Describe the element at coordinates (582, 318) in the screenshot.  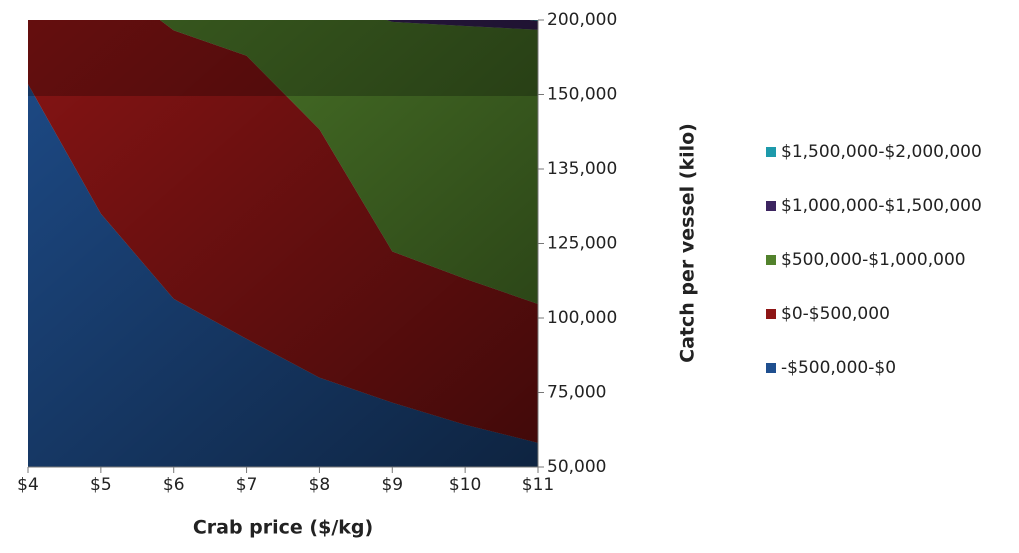
I see `y-tick-label: 100,000` at that location.